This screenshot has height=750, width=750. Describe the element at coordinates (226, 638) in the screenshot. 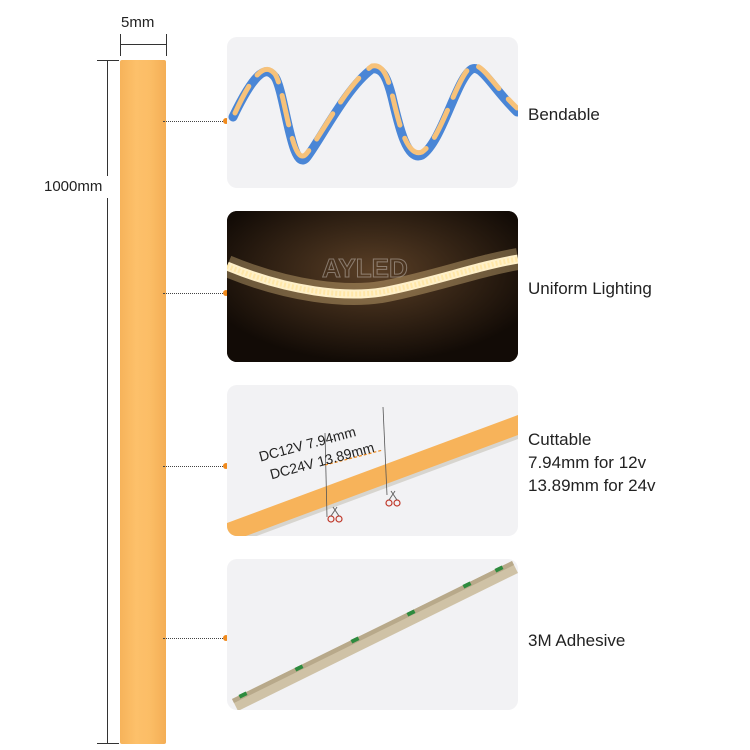

I see `leader-dot-adhesive` at that location.